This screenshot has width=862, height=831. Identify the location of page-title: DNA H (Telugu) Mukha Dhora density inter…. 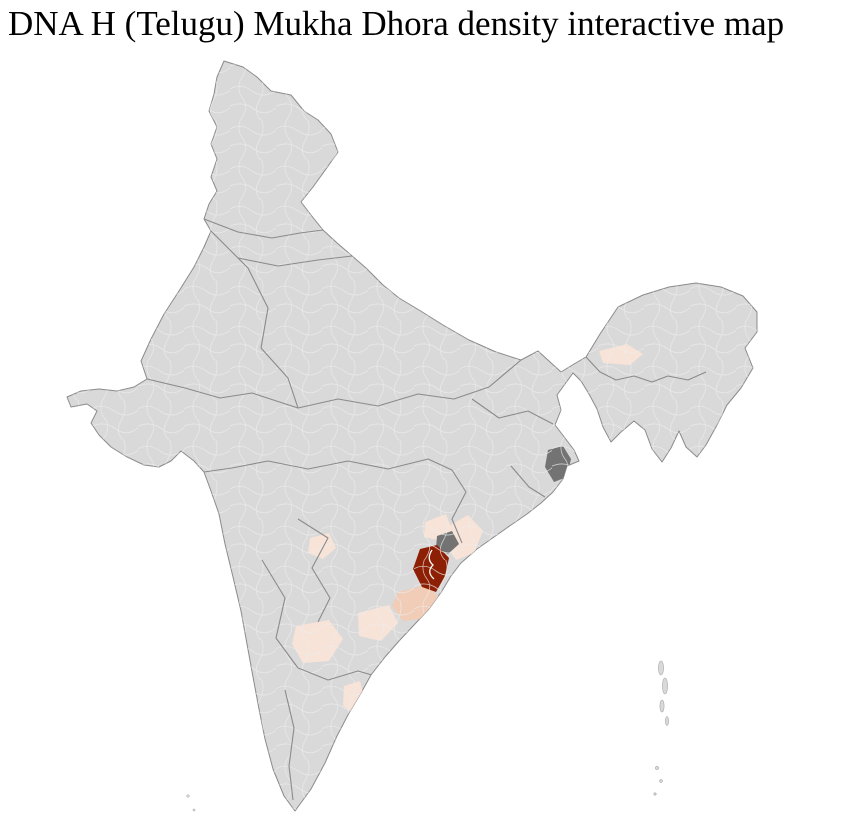
(396, 23).